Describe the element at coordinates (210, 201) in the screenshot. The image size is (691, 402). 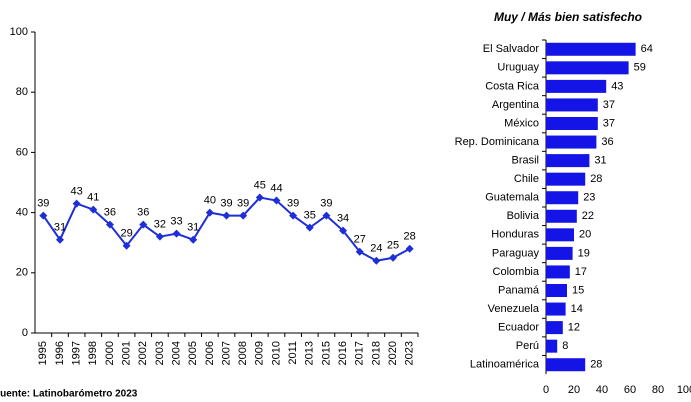
I see `data-label: 40` at that location.